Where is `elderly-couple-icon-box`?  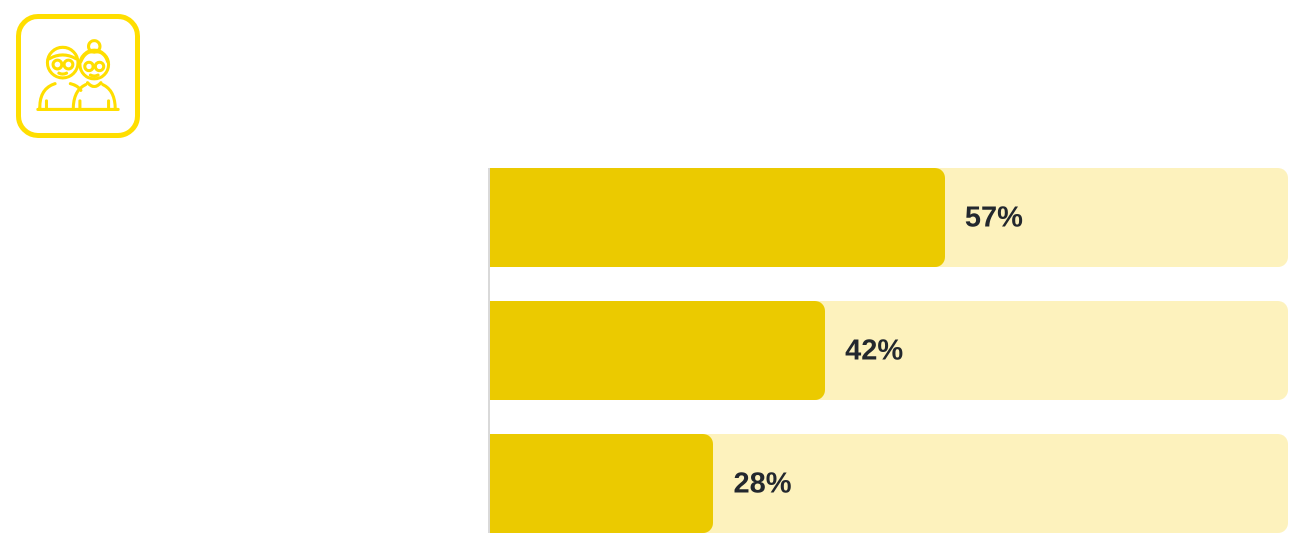 elderly-couple-icon-box is located at coordinates (78, 76).